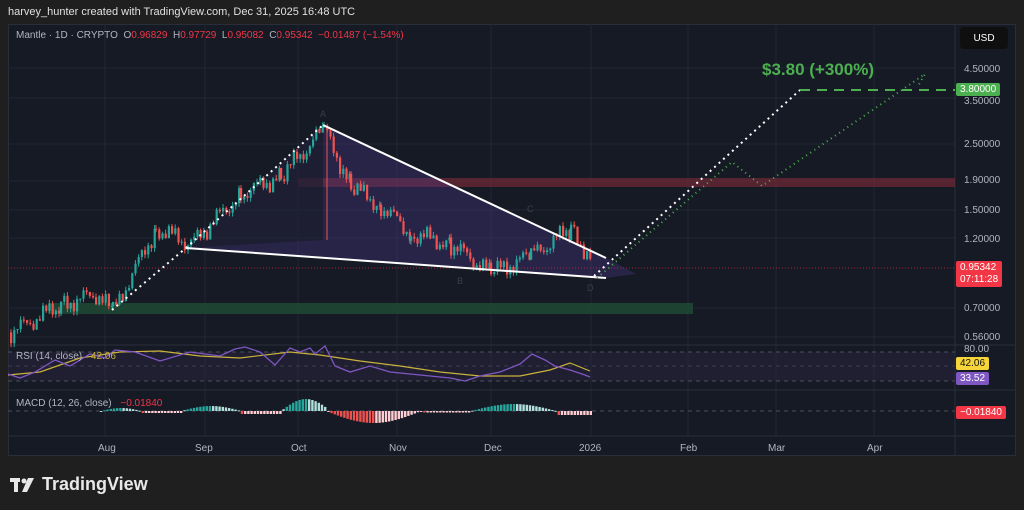  Describe the element at coordinates (103, 356) in the screenshot. I see `rsi-inline-value: 42.06` at that location.